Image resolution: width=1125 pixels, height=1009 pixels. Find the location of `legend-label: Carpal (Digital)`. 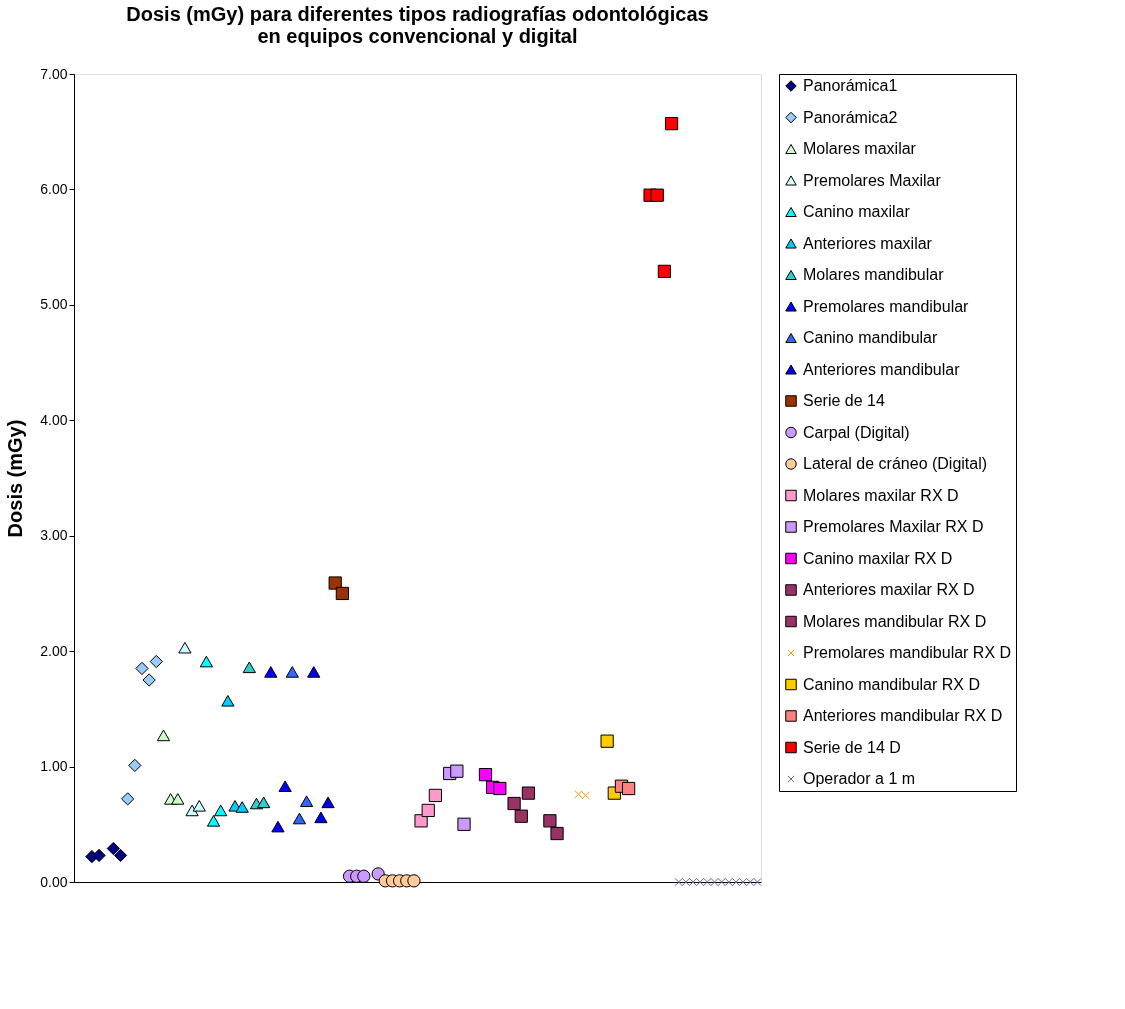

legend-label: Carpal (Digital) is located at coordinates (856, 432).